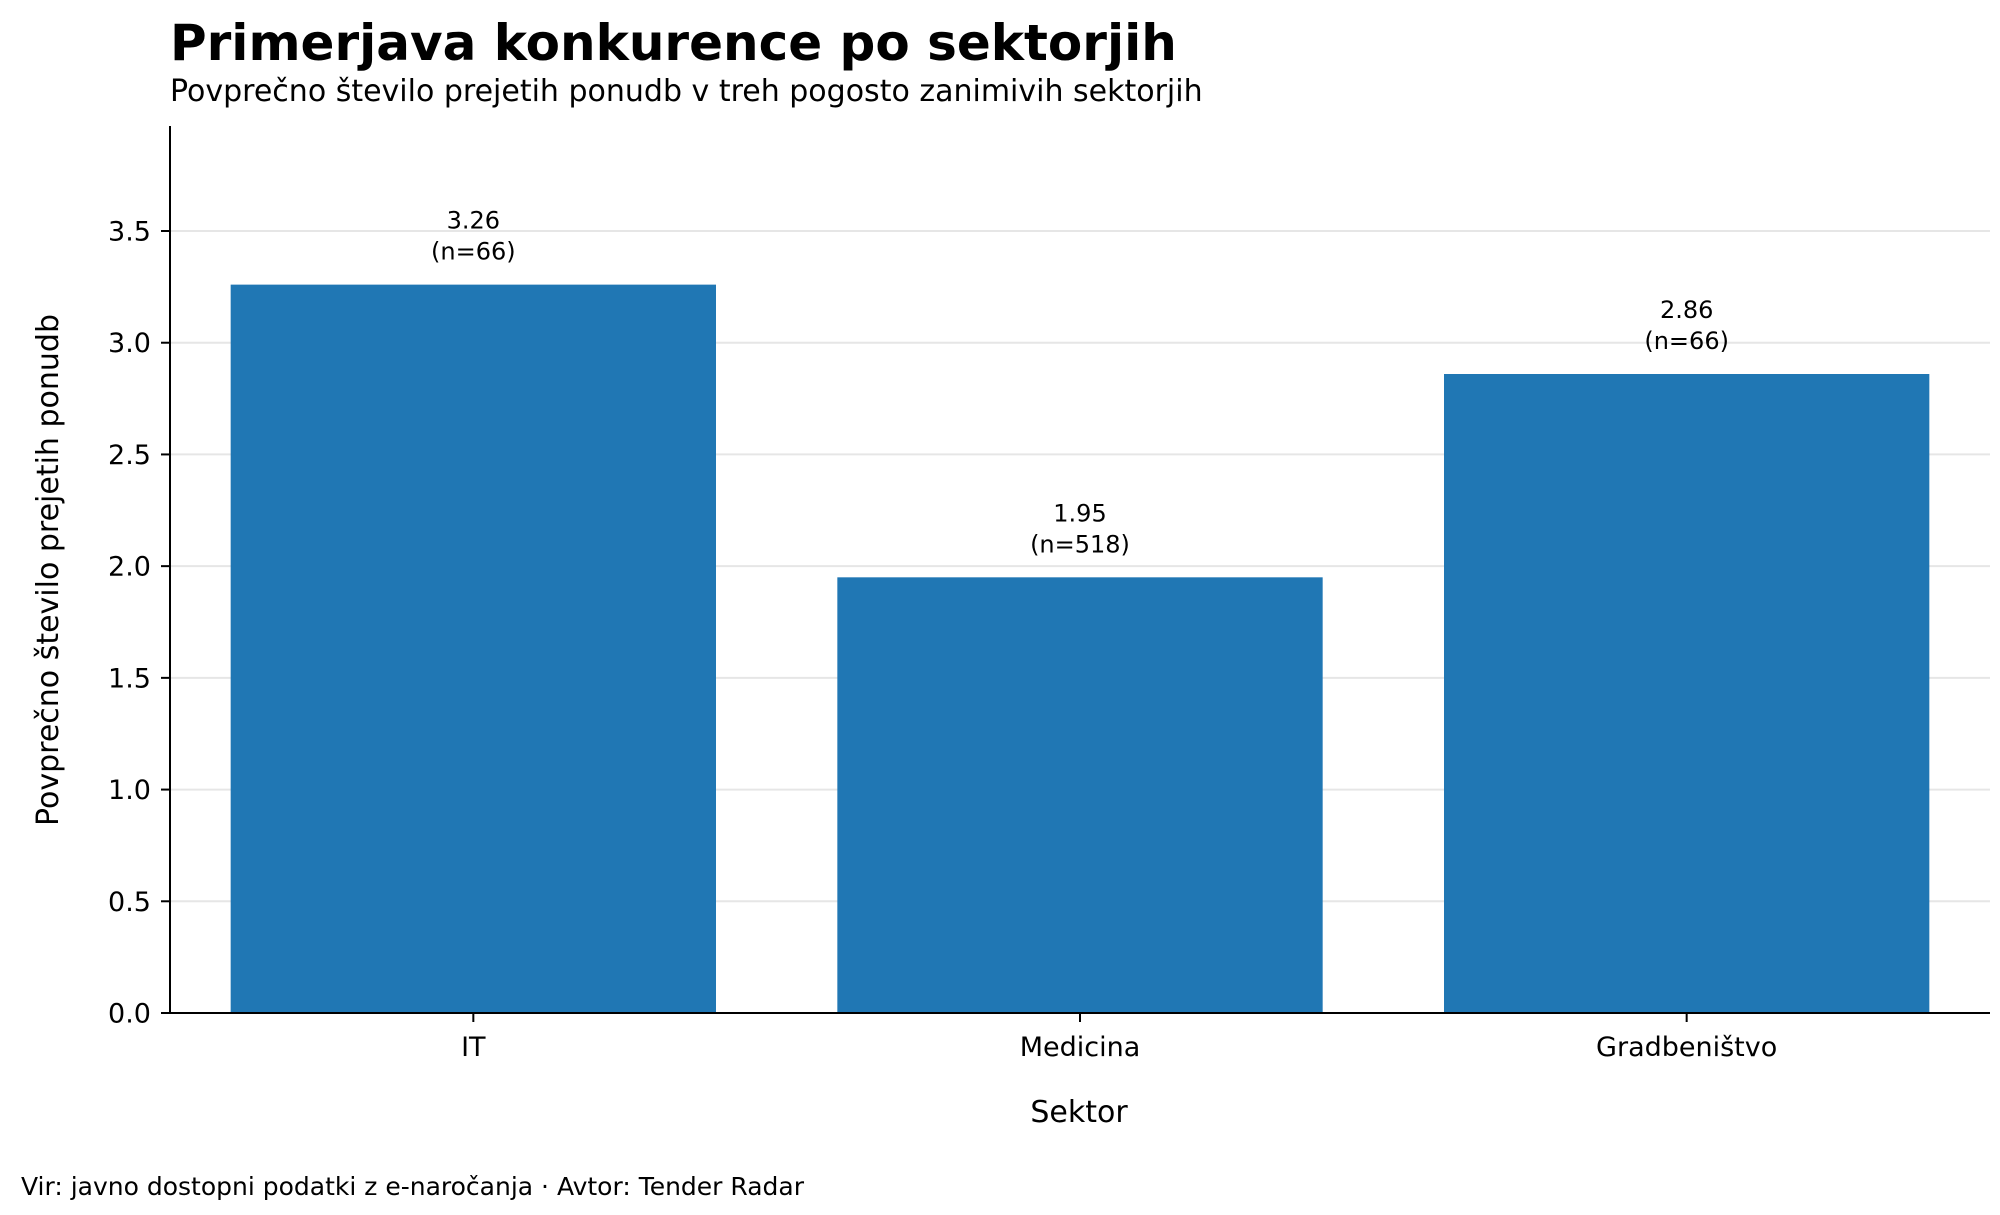 The image size is (2000, 1215). Describe the element at coordinates (129, 1014) in the screenshot. I see `y-tick-label: 0.0` at that location.